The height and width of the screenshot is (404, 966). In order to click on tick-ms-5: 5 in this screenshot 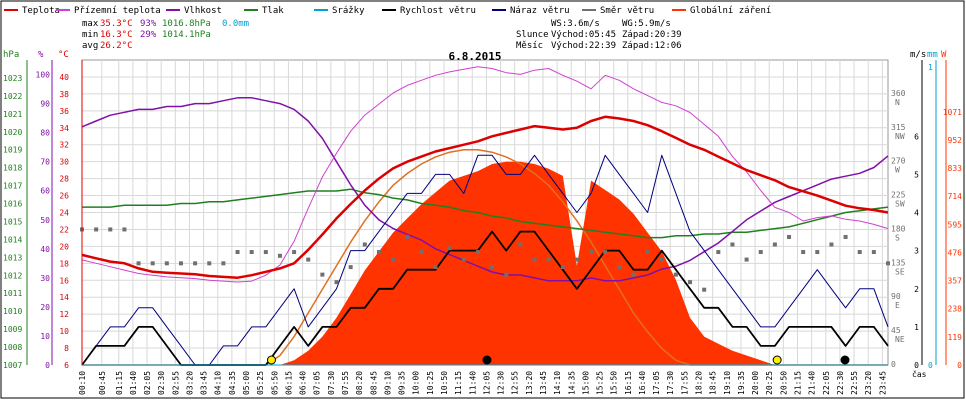, I will do `click(916, 174)`.